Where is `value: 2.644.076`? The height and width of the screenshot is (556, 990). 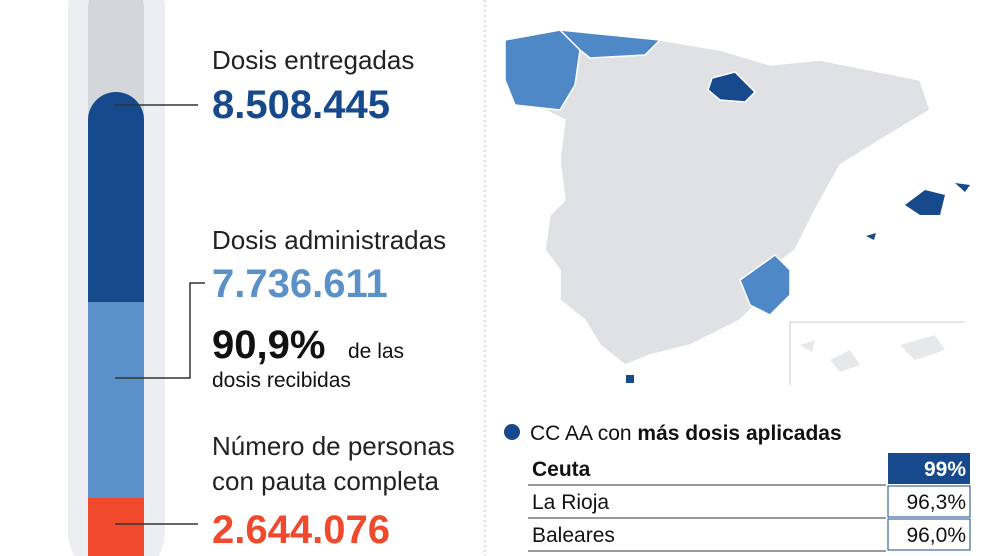
value: 2.644.076 is located at coordinates (301, 530).